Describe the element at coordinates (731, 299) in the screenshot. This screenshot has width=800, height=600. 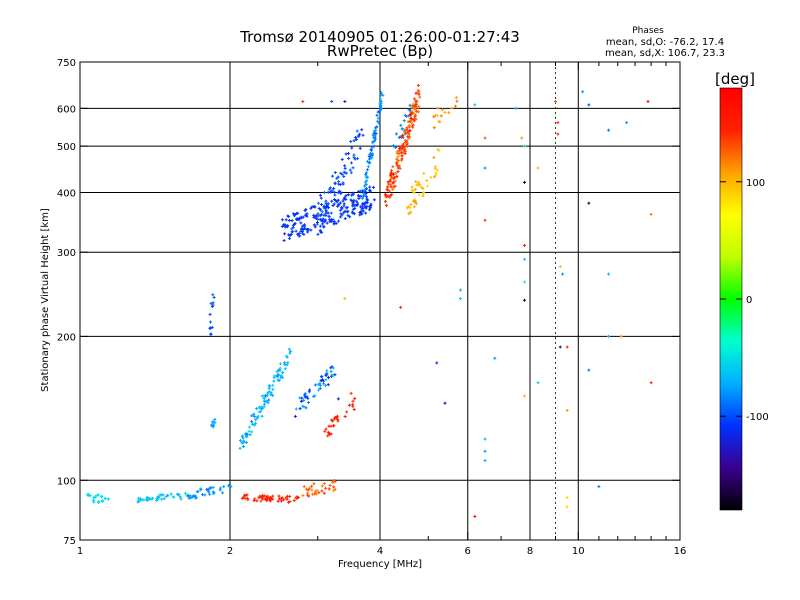
I see `colorbar-gradient` at that location.